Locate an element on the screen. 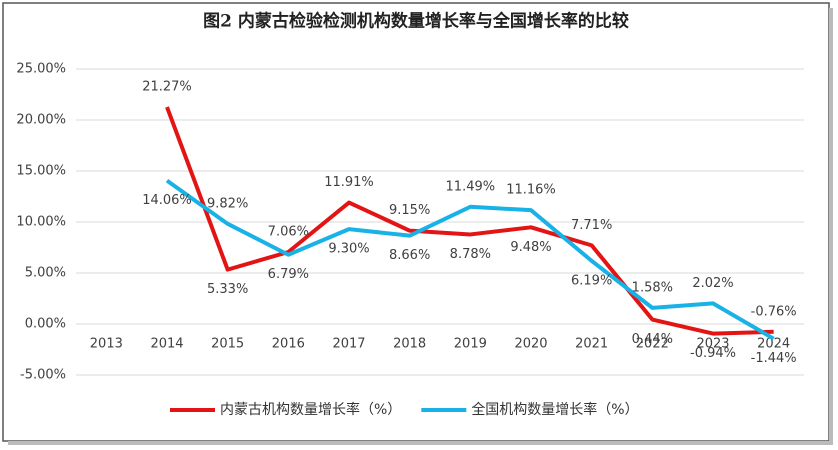  data-label: 21.27% is located at coordinates (167, 87).